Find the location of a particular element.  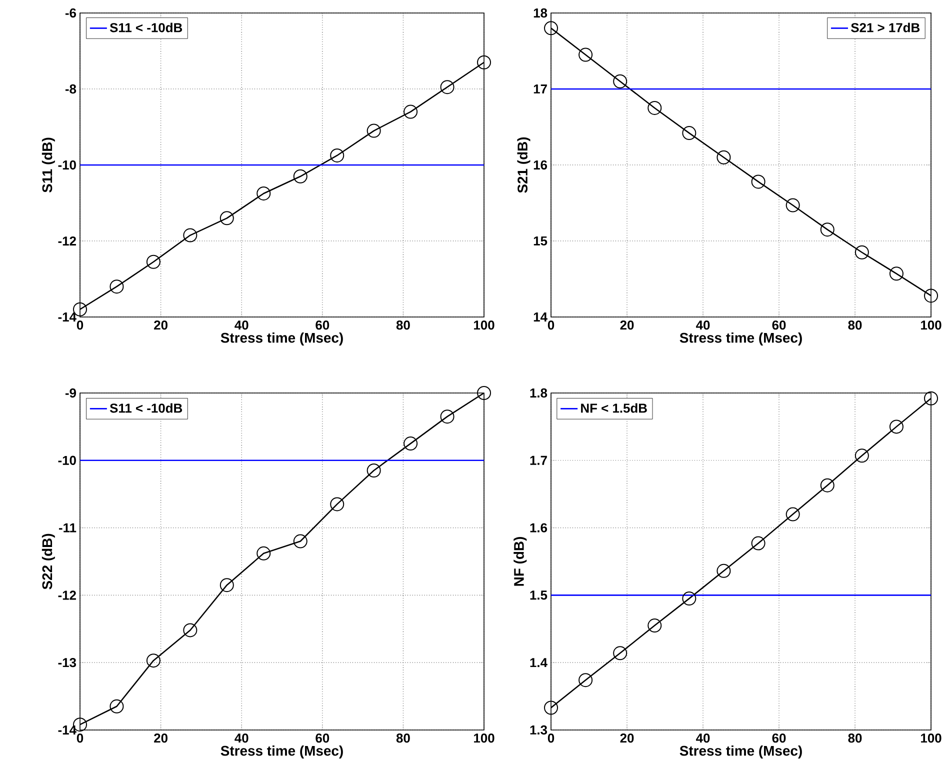

y-axis-title: S11 (dB) is located at coordinates (48, 165).